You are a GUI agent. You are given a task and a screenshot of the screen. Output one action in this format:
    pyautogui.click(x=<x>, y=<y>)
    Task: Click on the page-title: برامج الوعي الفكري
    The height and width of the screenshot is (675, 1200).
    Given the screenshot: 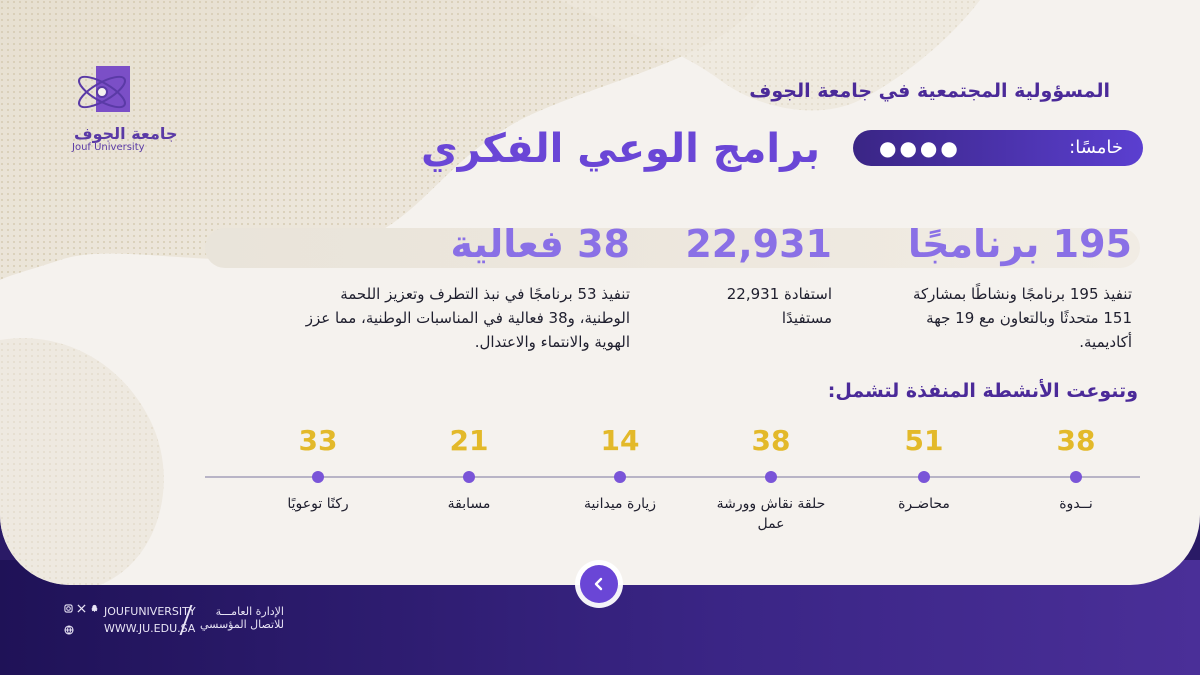 What is the action you would take?
    pyautogui.click(x=620, y=149)
    